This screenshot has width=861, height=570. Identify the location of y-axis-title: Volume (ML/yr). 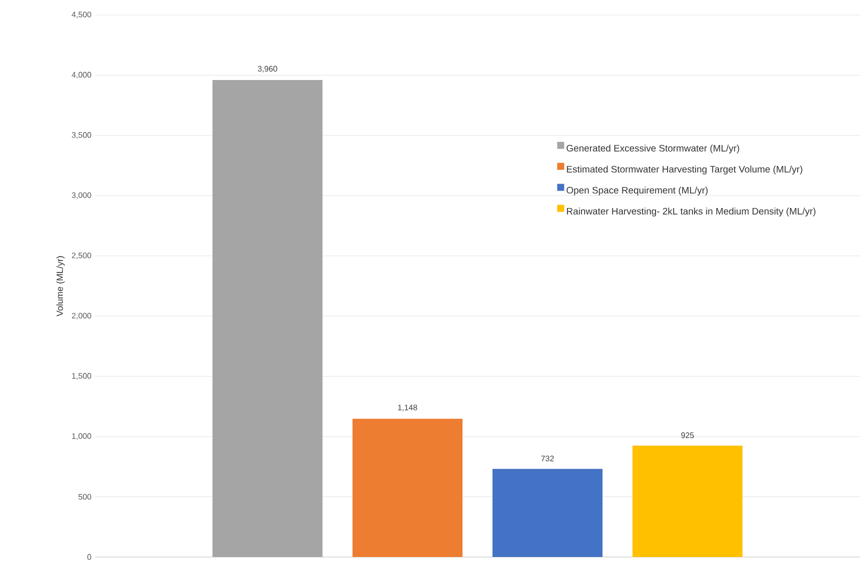
(60, 286).